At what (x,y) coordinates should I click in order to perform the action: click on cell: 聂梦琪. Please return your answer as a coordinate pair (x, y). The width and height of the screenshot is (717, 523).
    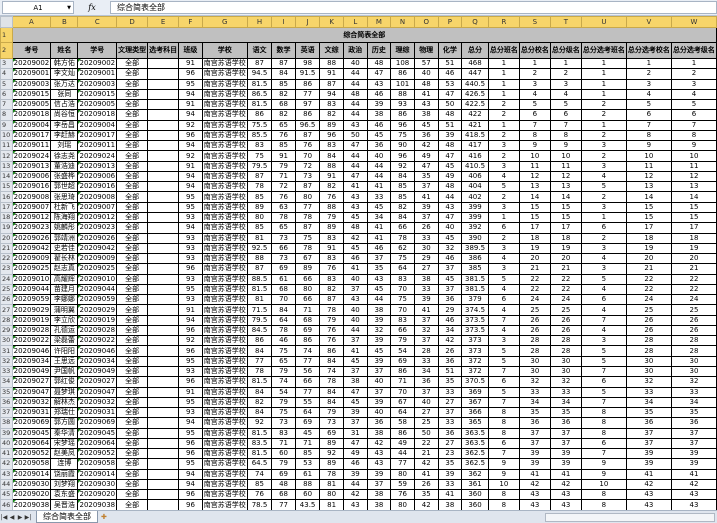
    Looking at the image, I should click on (64, 392).